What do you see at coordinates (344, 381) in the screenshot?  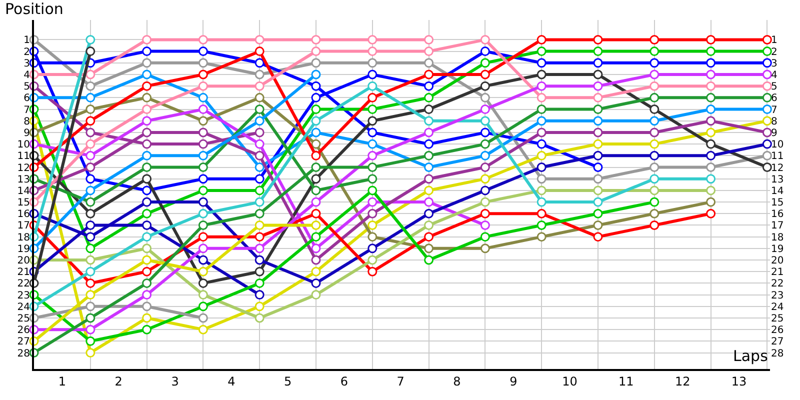 I see `x-tick-label: 6` at bounding box center [344, 381].